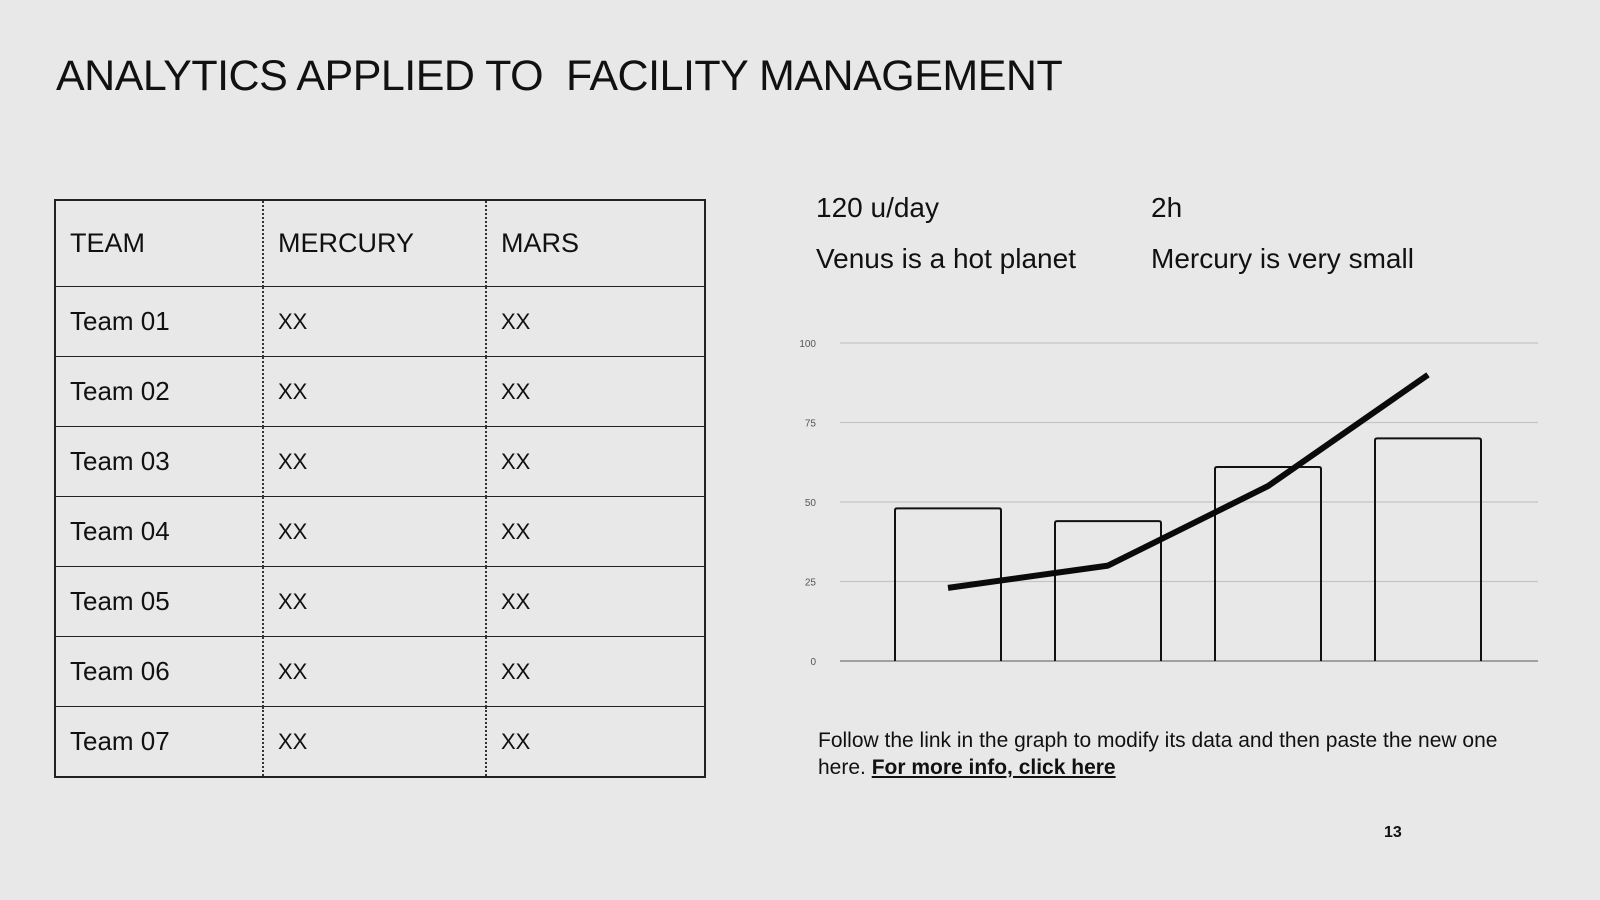 The image size is (1600, 900). What do you see at coordinates (159, 742) in the screenshot?
I see `team-name: Team 07` at bounding box center [159, 742].